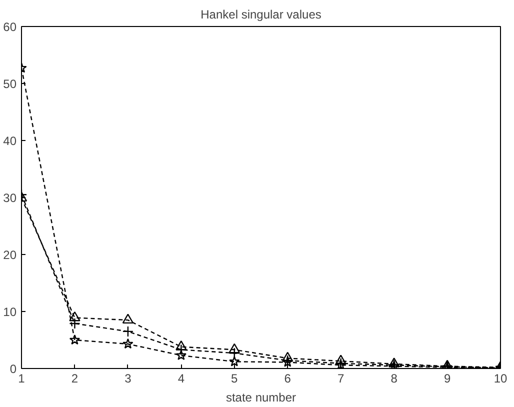 This screenshot has width=514, height=407. What do you see at coordinates (340, 379) in the screenshot?
I see `x-tick-label: 7` at bounding box center [340, 379].